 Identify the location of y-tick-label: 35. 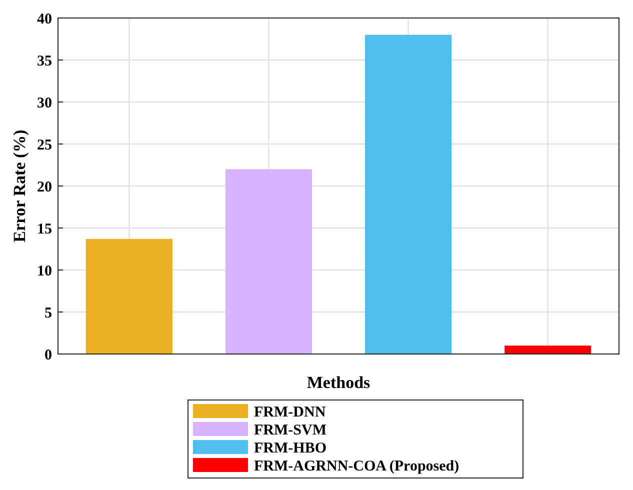
(44, 61).